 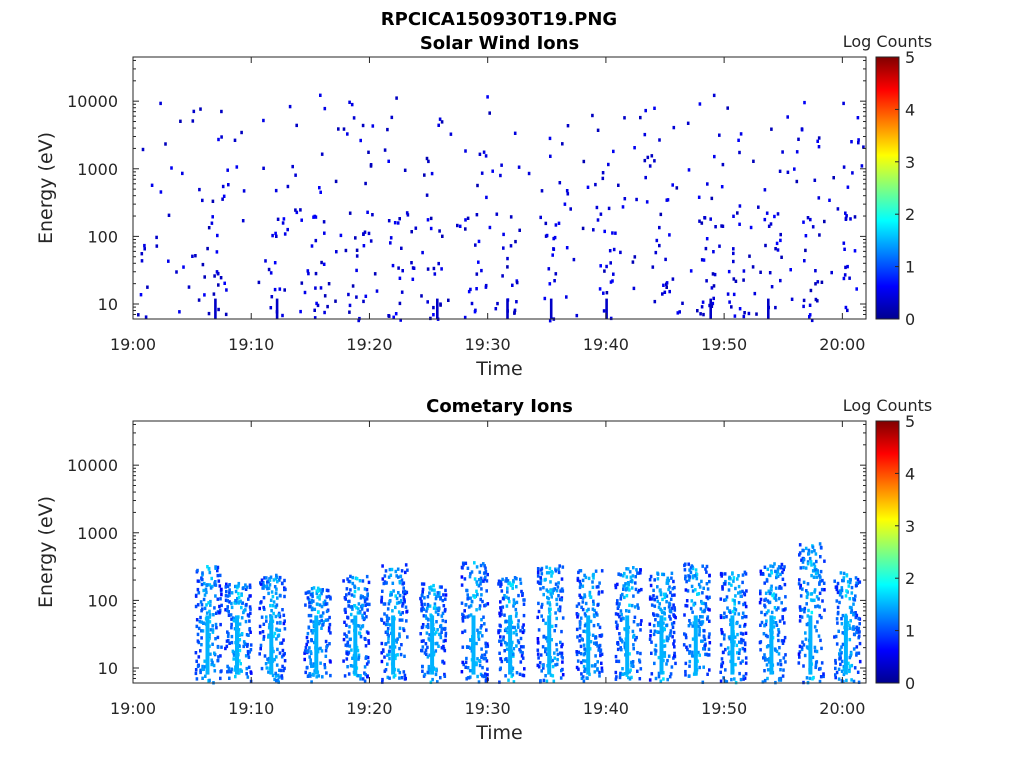 I want to click on x-tick-label: 20:00, so click(x=842, y=708).